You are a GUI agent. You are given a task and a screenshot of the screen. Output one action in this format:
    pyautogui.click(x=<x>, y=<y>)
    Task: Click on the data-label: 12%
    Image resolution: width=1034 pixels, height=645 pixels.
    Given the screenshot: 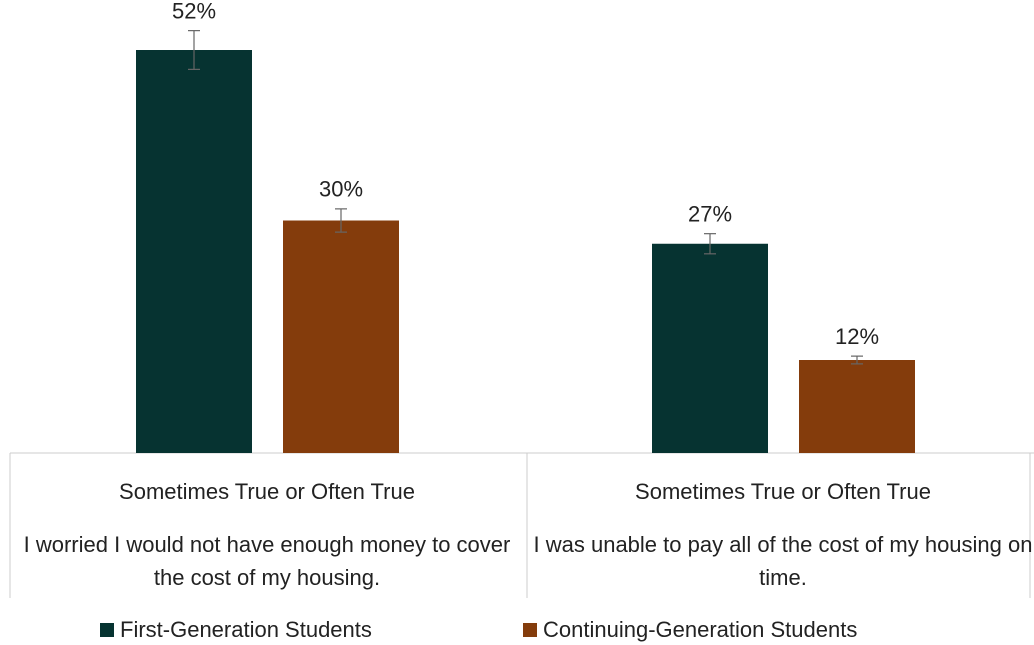 What is the action you would take?
    pyautogui.click(x=857, y=336)
    